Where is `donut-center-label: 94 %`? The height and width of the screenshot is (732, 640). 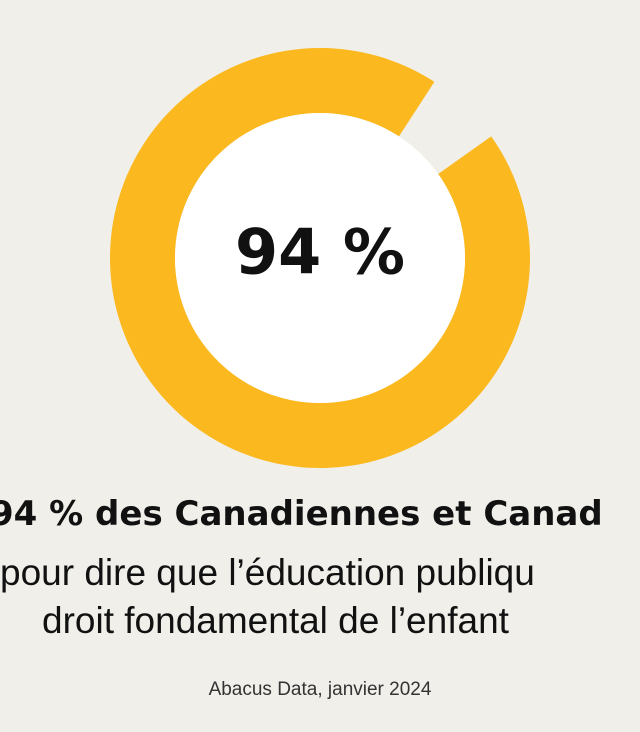 donut-center-label: 94 % is located at coordinates (320, 252).